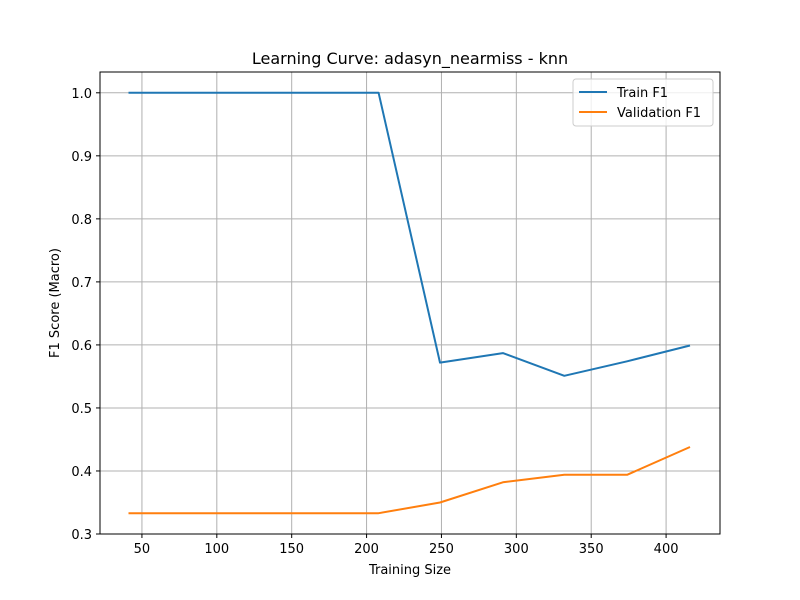  I want to click on y-tick-label: 0.8, so click(81, 220).